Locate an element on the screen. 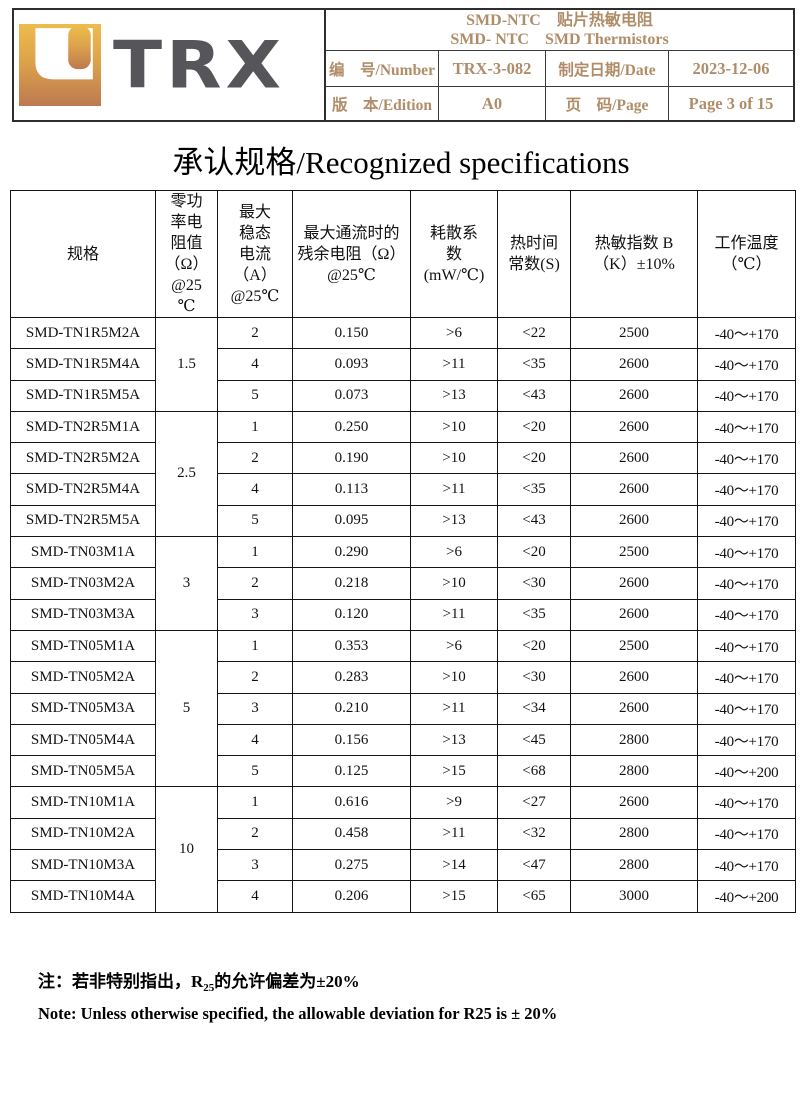  cell-beta: 2500 is located at coordinates (634, 552).